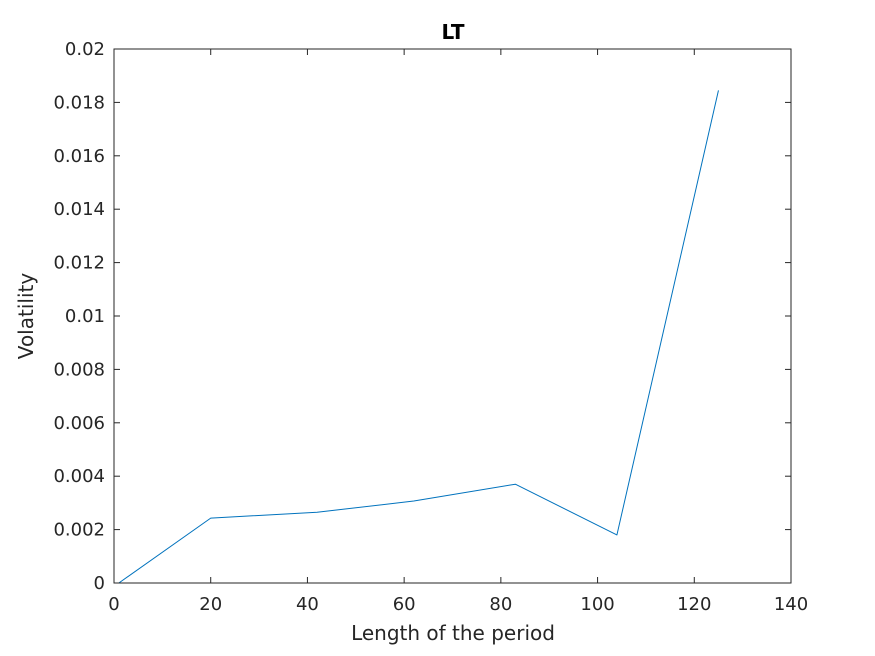  Describe the element at coordinates (597, 604) in the screenshot. I see `x-tick-label: 100` at that location.